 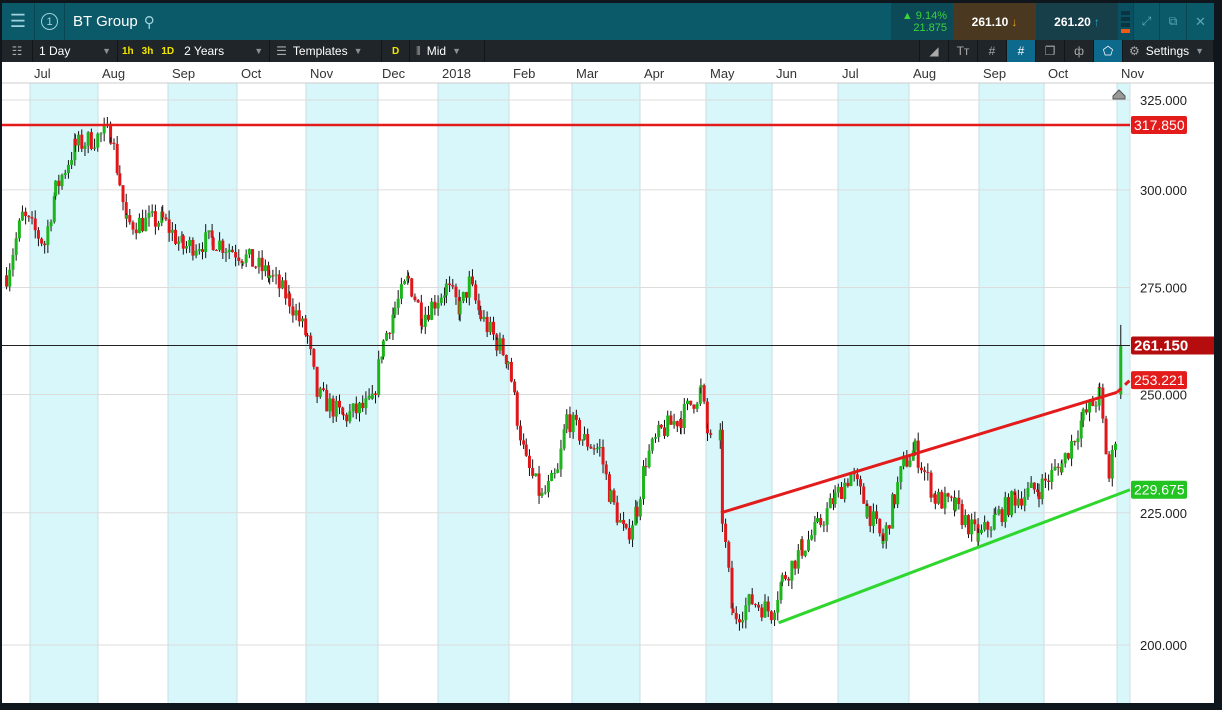 What do you see at coordinates (1159, 380) in the screenshot?
I see `trendline-price-label: 253.221` at bounding box center [1159, 380].